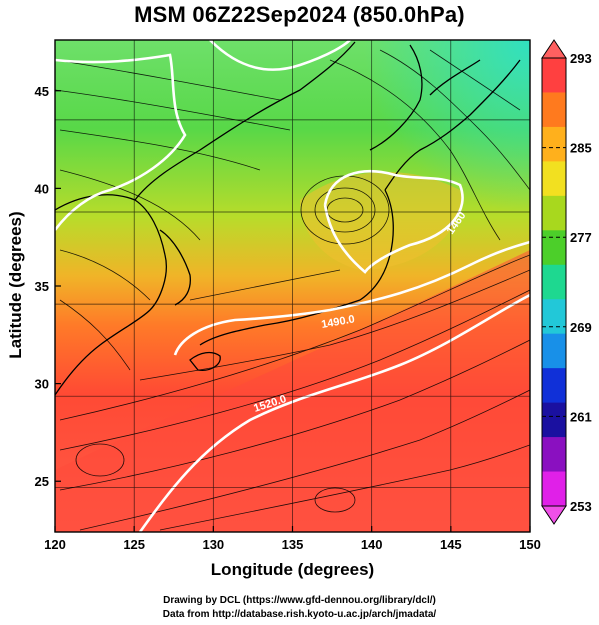 The height and width of the screenshot is (625, 599). I want to click on colorbar-tick-label: 261, so click(581, 416).